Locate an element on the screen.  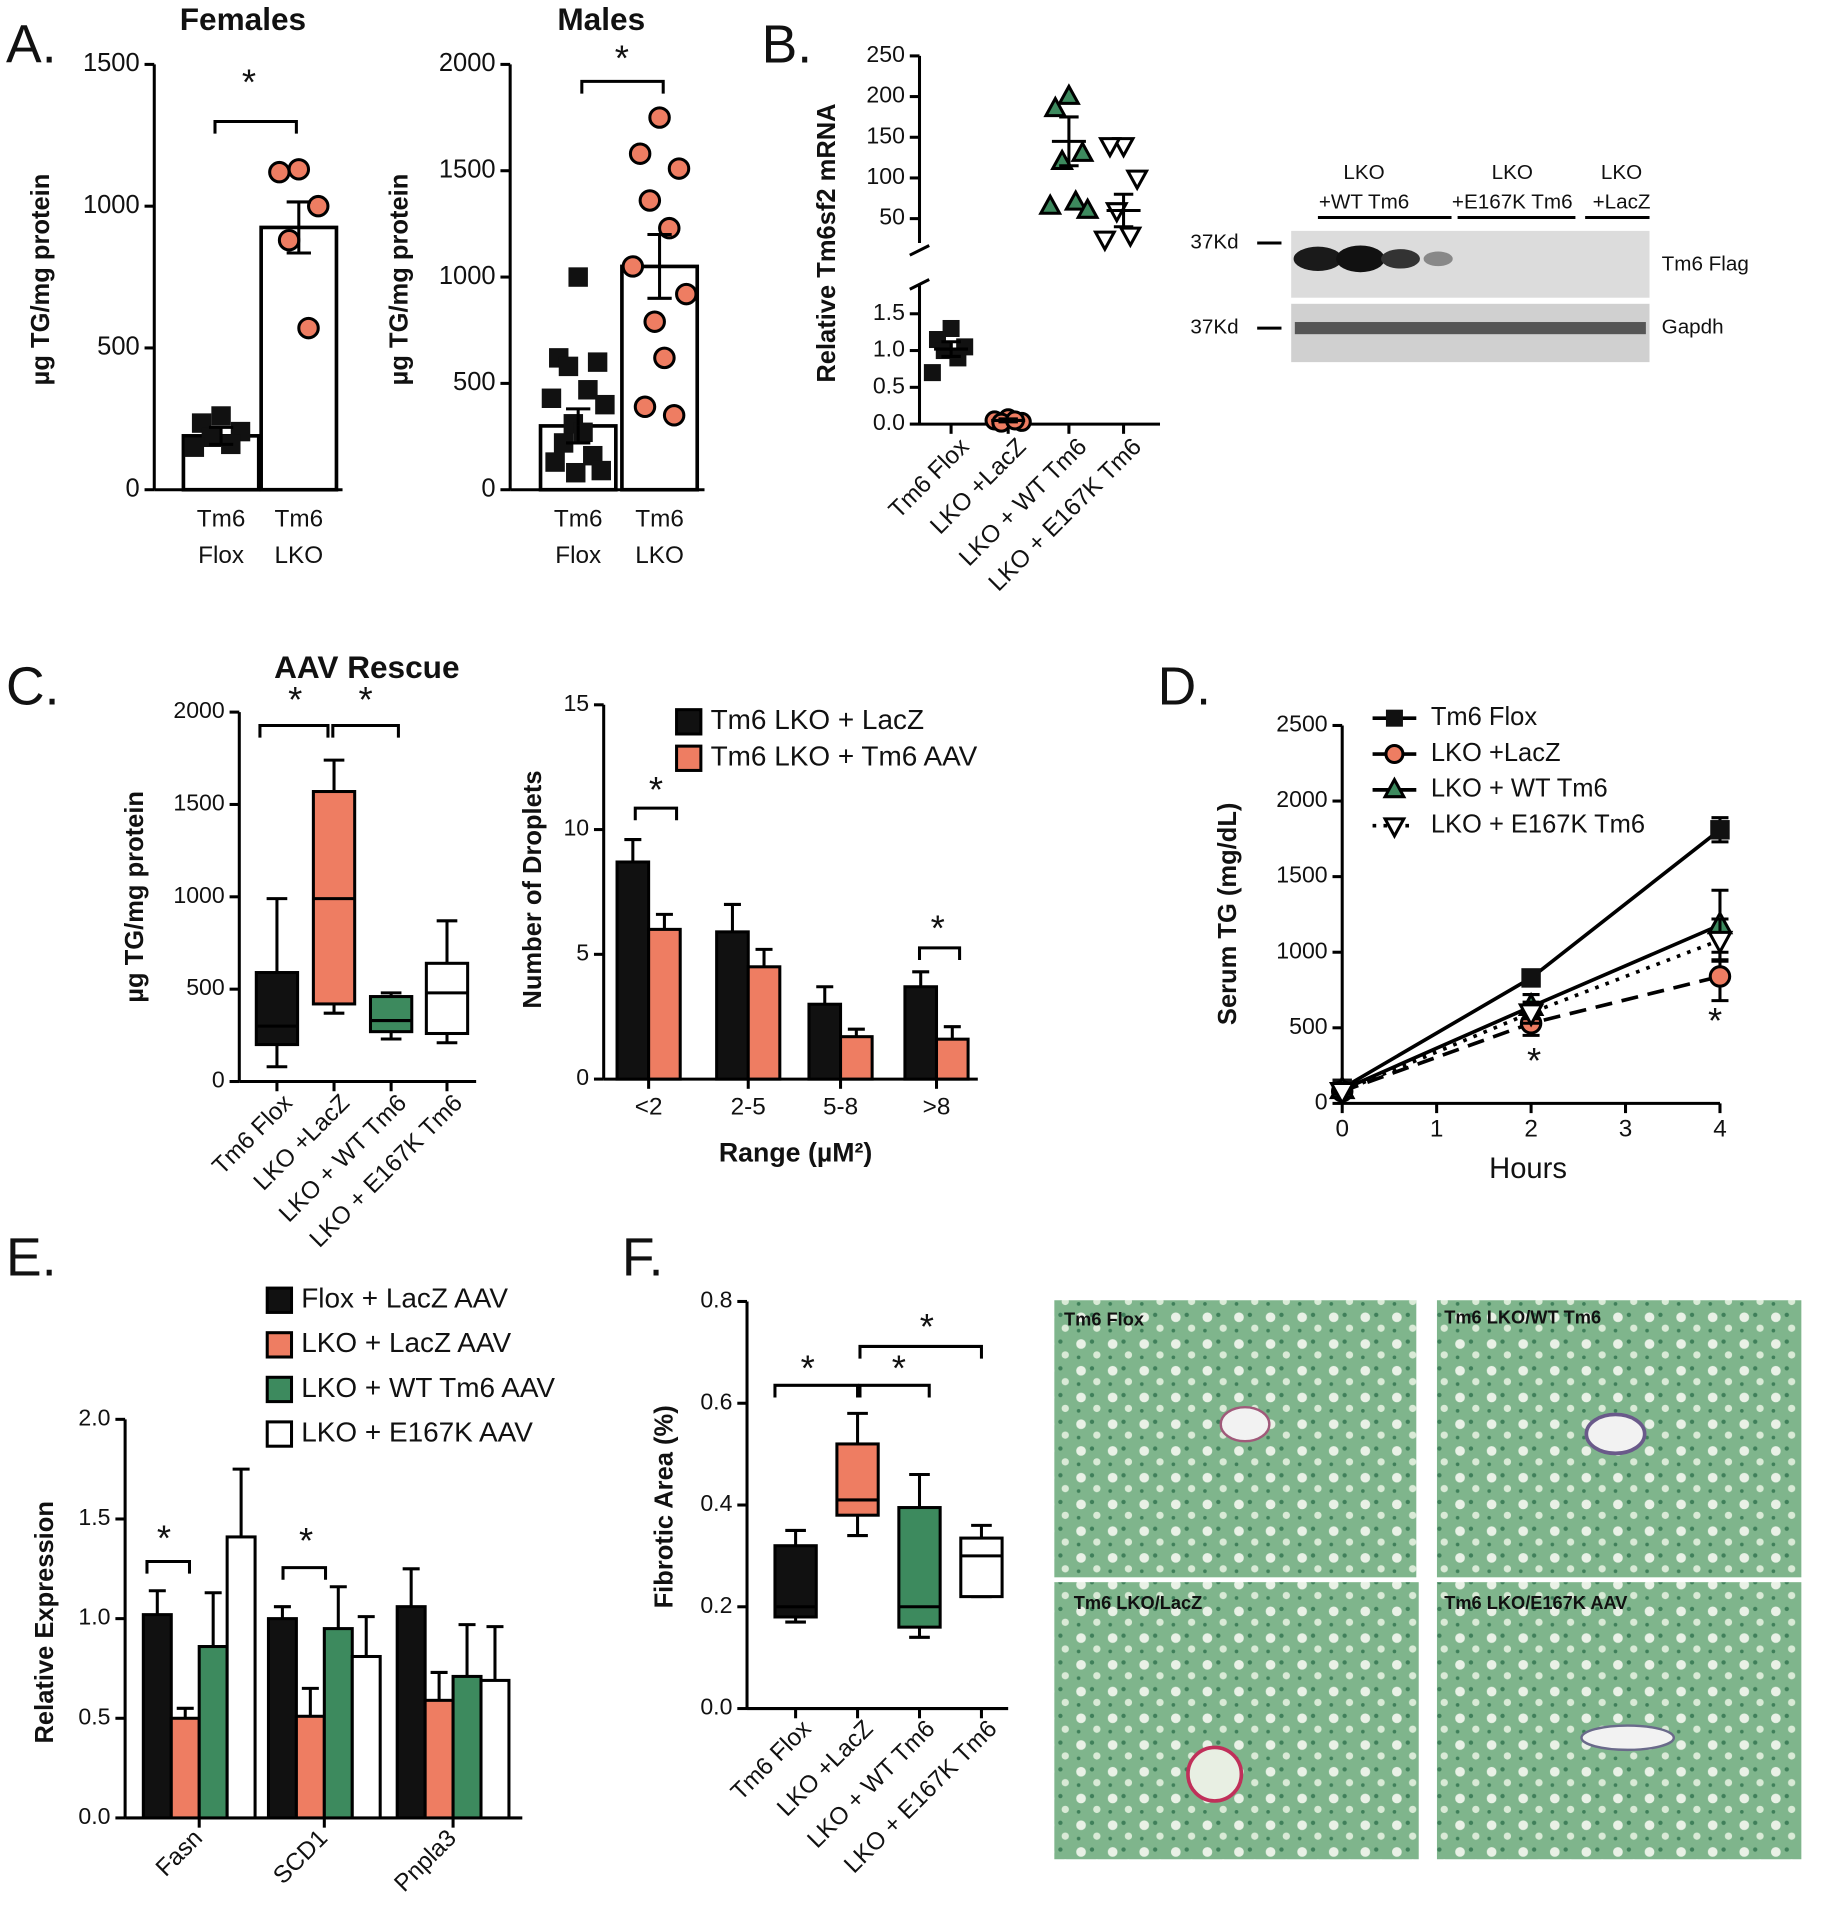
y-axis-title: Serum TG (mg/dL) is located at coordinates (1228, 914).